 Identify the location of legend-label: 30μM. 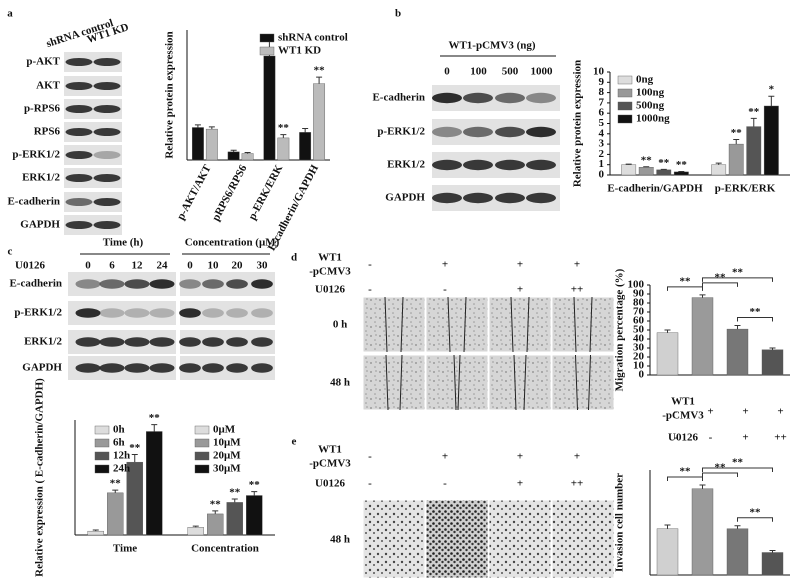
(227, 469).